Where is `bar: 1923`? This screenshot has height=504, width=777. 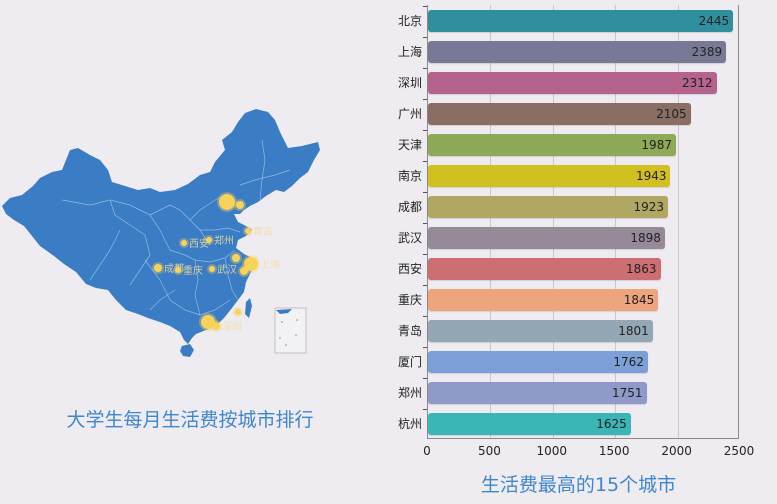 bar: 1923 is located at coordinates (548, 207).